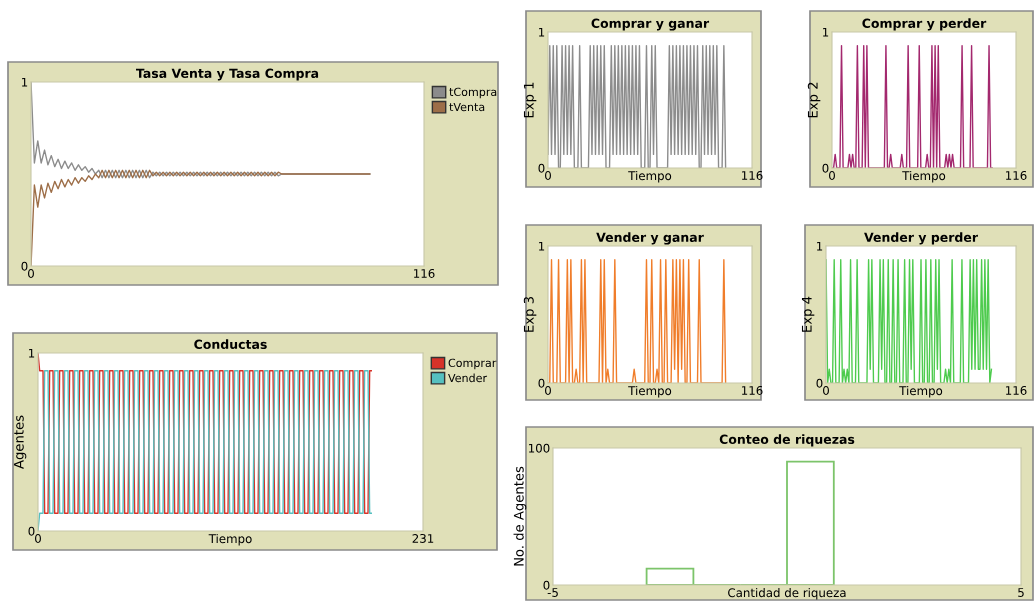 The image size is (1034, 601). I want to click on x-tick-label: 231, so click(423, 538).